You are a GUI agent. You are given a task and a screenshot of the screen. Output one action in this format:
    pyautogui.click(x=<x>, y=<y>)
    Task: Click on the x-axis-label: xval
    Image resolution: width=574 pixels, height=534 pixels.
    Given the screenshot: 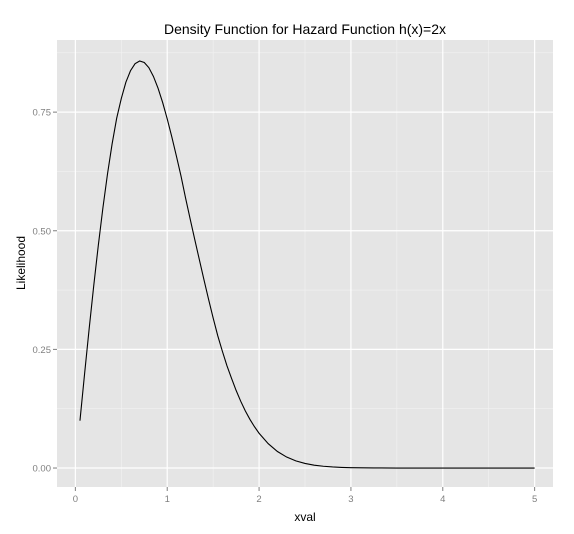 What is the action you would take?
    pyautogui.click(x=304, y=517)
    